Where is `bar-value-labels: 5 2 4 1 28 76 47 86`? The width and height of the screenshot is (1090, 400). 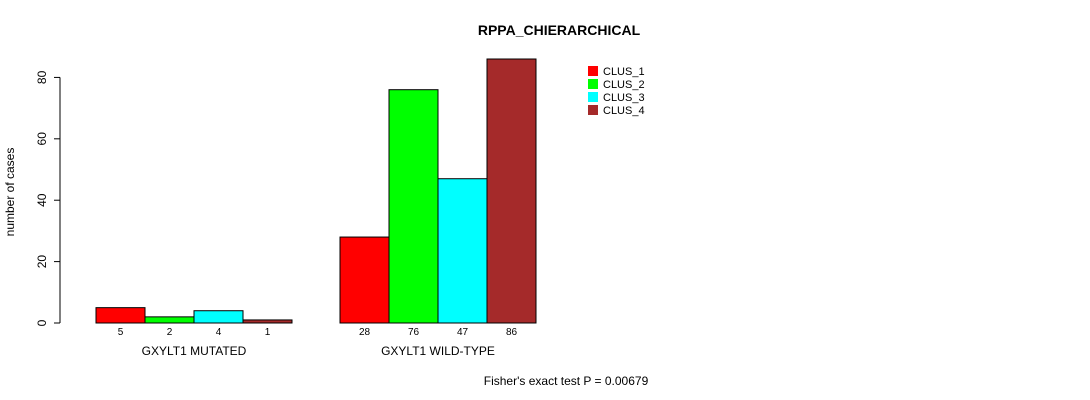 bar-value-labels: 5 2 4 1 28 76 47 86 is located at coordinates (318, 332).